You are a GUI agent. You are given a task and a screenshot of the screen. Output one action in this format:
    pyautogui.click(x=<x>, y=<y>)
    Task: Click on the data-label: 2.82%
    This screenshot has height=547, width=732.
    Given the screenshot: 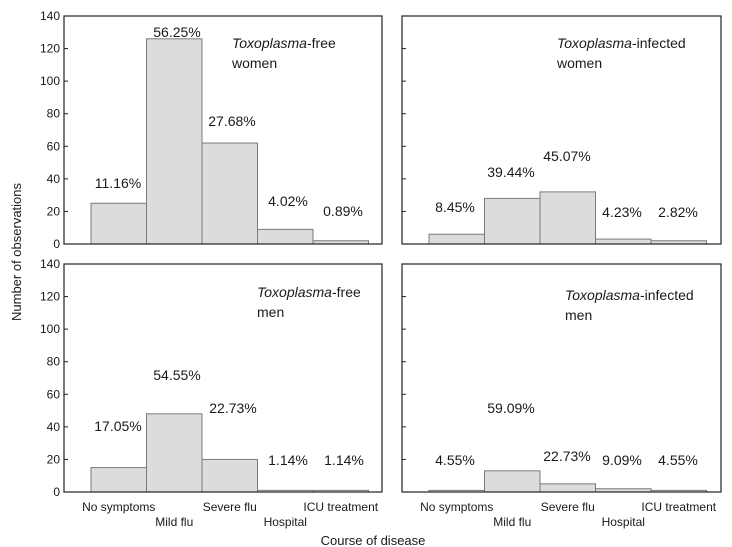 What is the action you would take?
    pyautogui.click(x=678, y=212)
    